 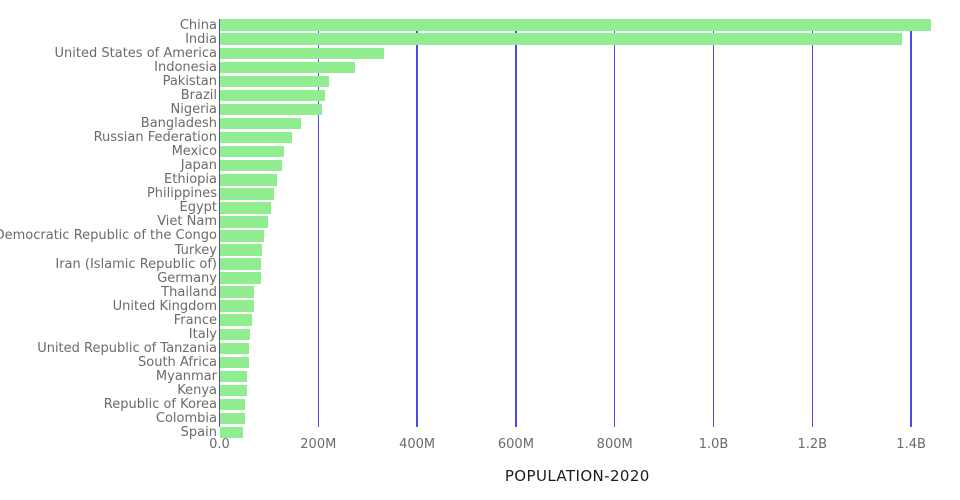 What do you see at coordinates (178, 124) in the screenshot?
I see `country-label: Bangladesh` at bounding box center [178, 124].